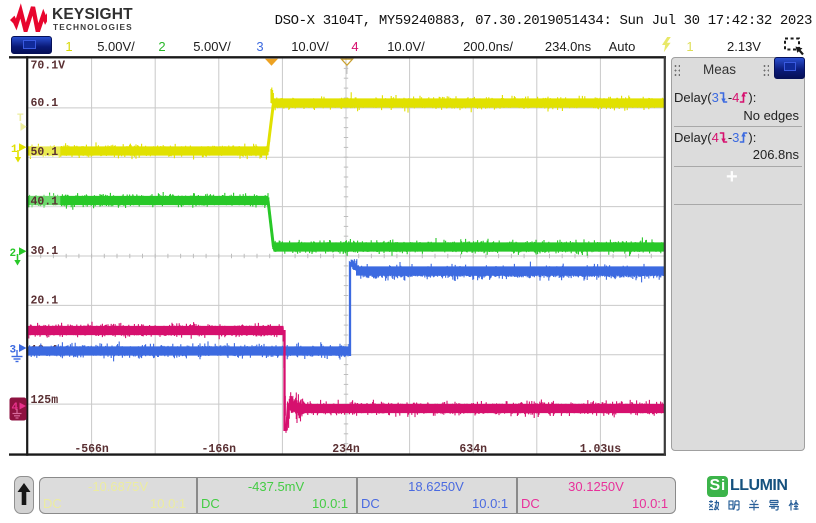 This screenshot has width=816, height=523. What do you see at coordinates (15, 408) in the screenshot?
I see `svg-text: 4` at bounding box center [15, 408].